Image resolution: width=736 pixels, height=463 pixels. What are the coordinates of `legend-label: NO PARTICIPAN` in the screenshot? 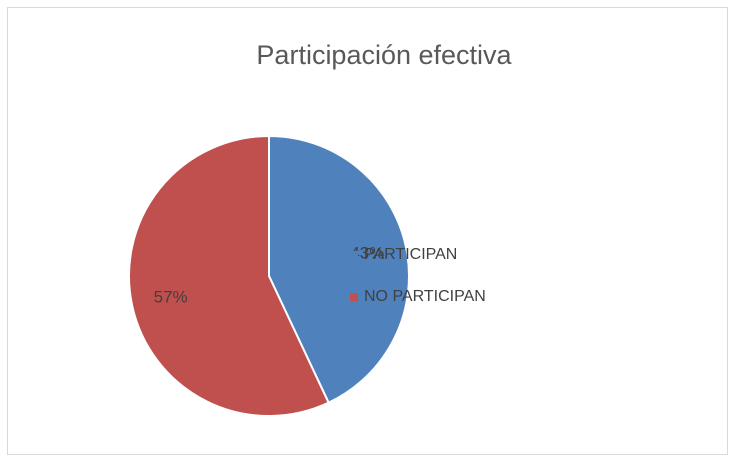 It's located at (425, 296).